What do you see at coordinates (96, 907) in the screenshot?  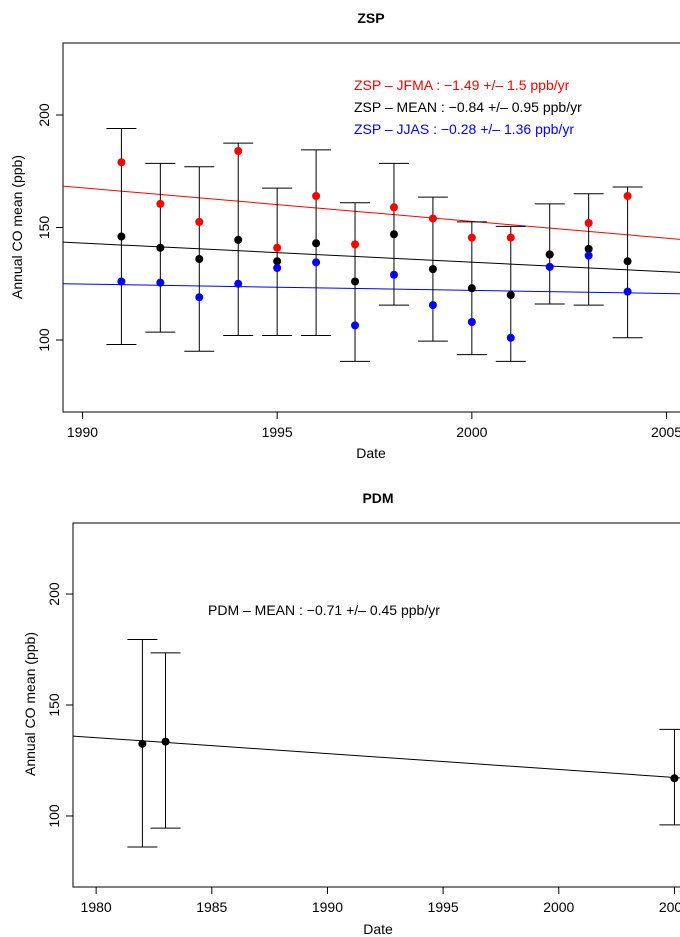 I see `pdm-x-tick-label: 1980` at bounding box center [96, 907].